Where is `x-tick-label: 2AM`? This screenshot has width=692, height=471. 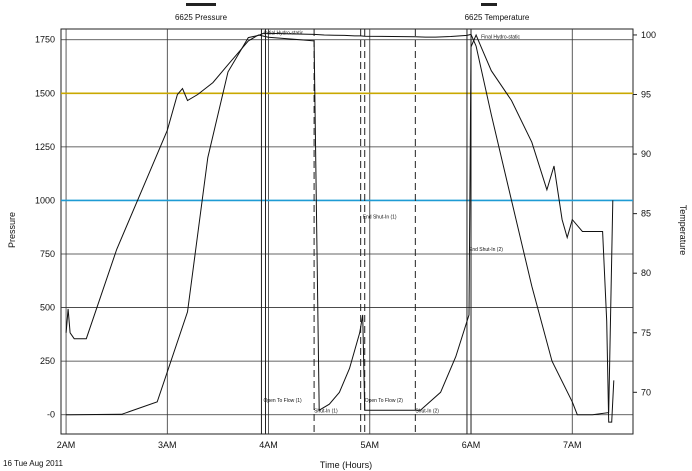 x-tick-label: 2AM is located at coordinates (66, 445).